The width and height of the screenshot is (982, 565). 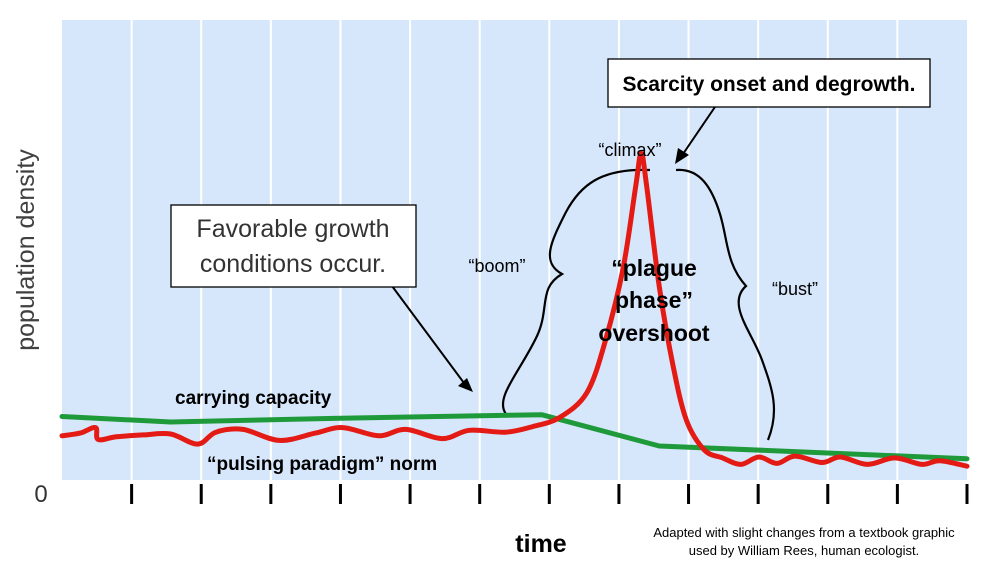 I want to click on favorable-text-line-1: Favorable growth, so click(x=292, y=229).